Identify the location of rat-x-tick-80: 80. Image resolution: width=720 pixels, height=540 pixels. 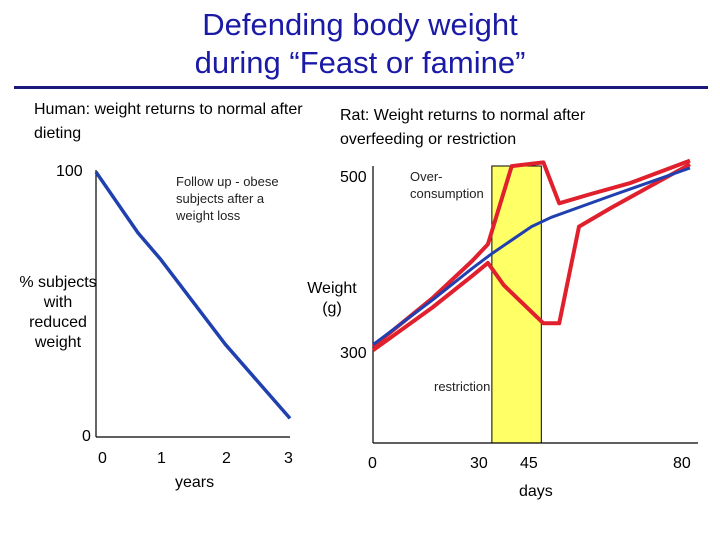
(682, 463).